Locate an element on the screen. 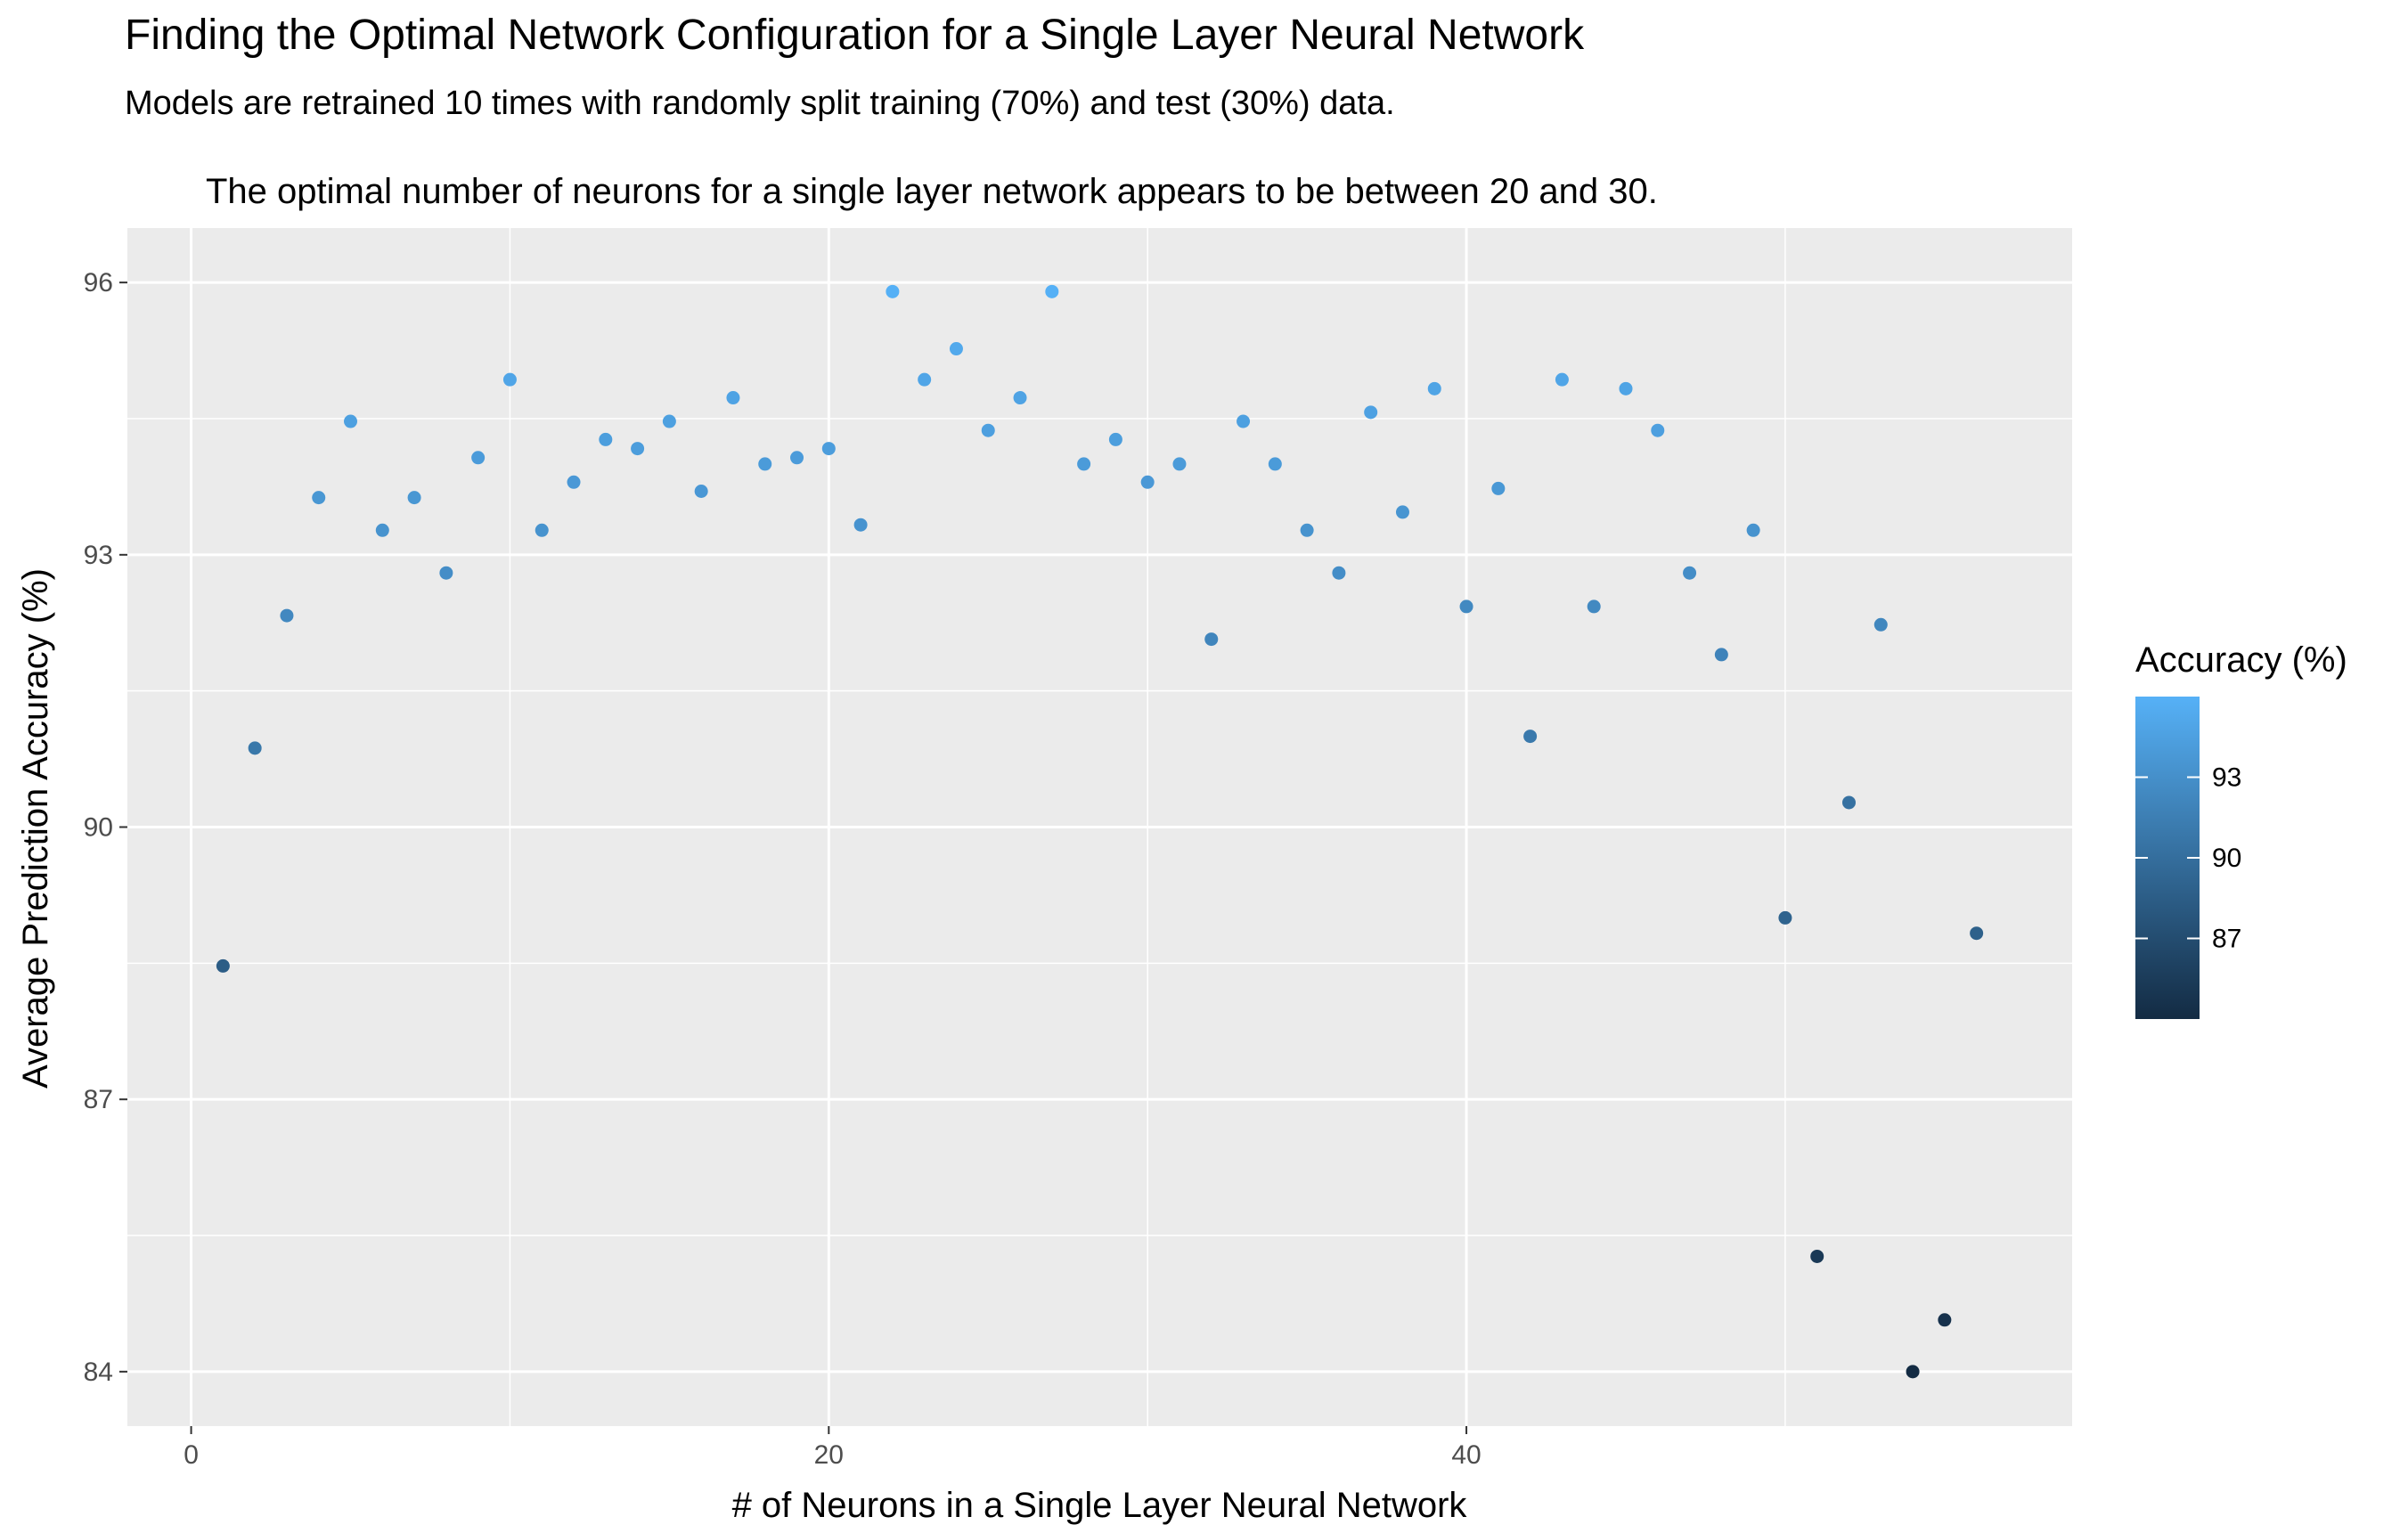 The height and width of the screenshot is (1533, 2408). legend-title: Accuracy (%) is located at coordinates (2241, 660).